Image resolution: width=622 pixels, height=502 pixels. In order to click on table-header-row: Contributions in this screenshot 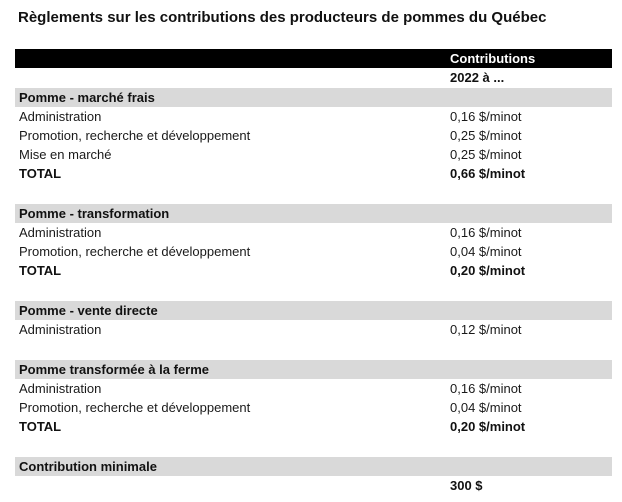, I will do `click(313, 58)`.